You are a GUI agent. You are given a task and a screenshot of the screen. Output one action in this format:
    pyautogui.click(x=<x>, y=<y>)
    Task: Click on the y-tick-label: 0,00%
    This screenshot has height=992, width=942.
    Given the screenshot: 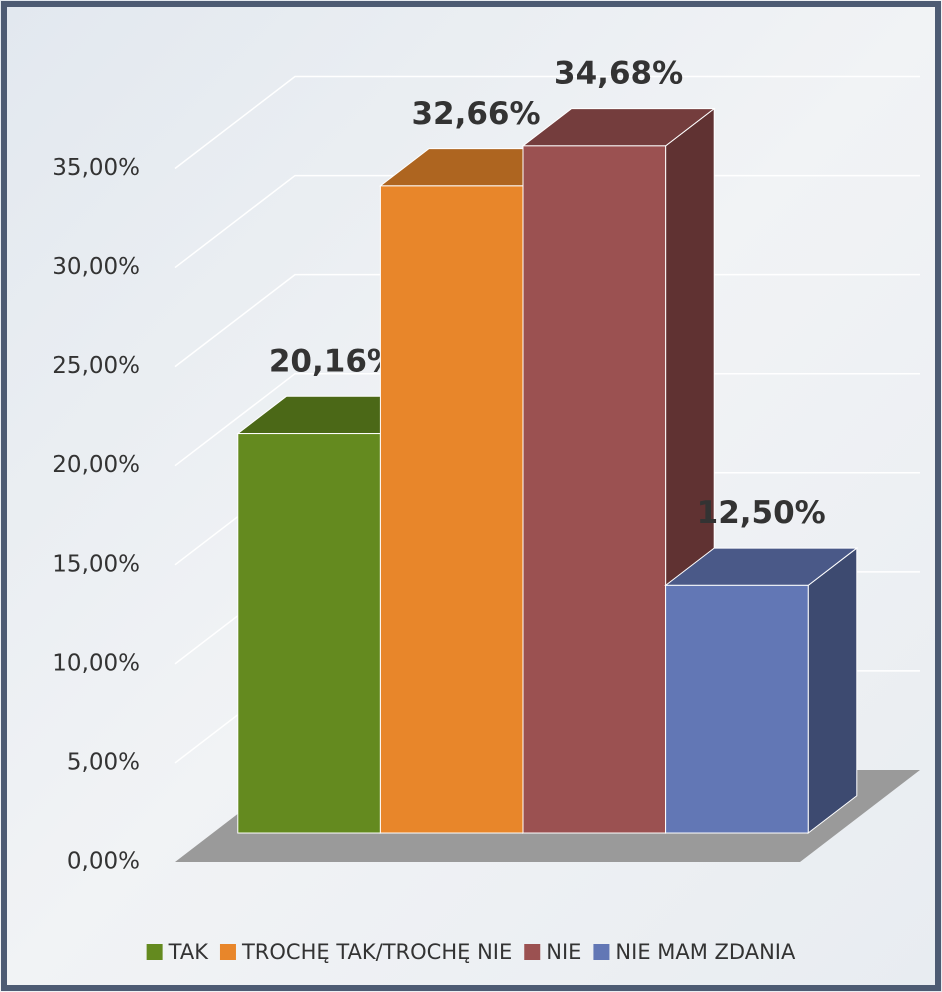 What is the action you would take?
    pyautogui.click(x=103, y=862)
    